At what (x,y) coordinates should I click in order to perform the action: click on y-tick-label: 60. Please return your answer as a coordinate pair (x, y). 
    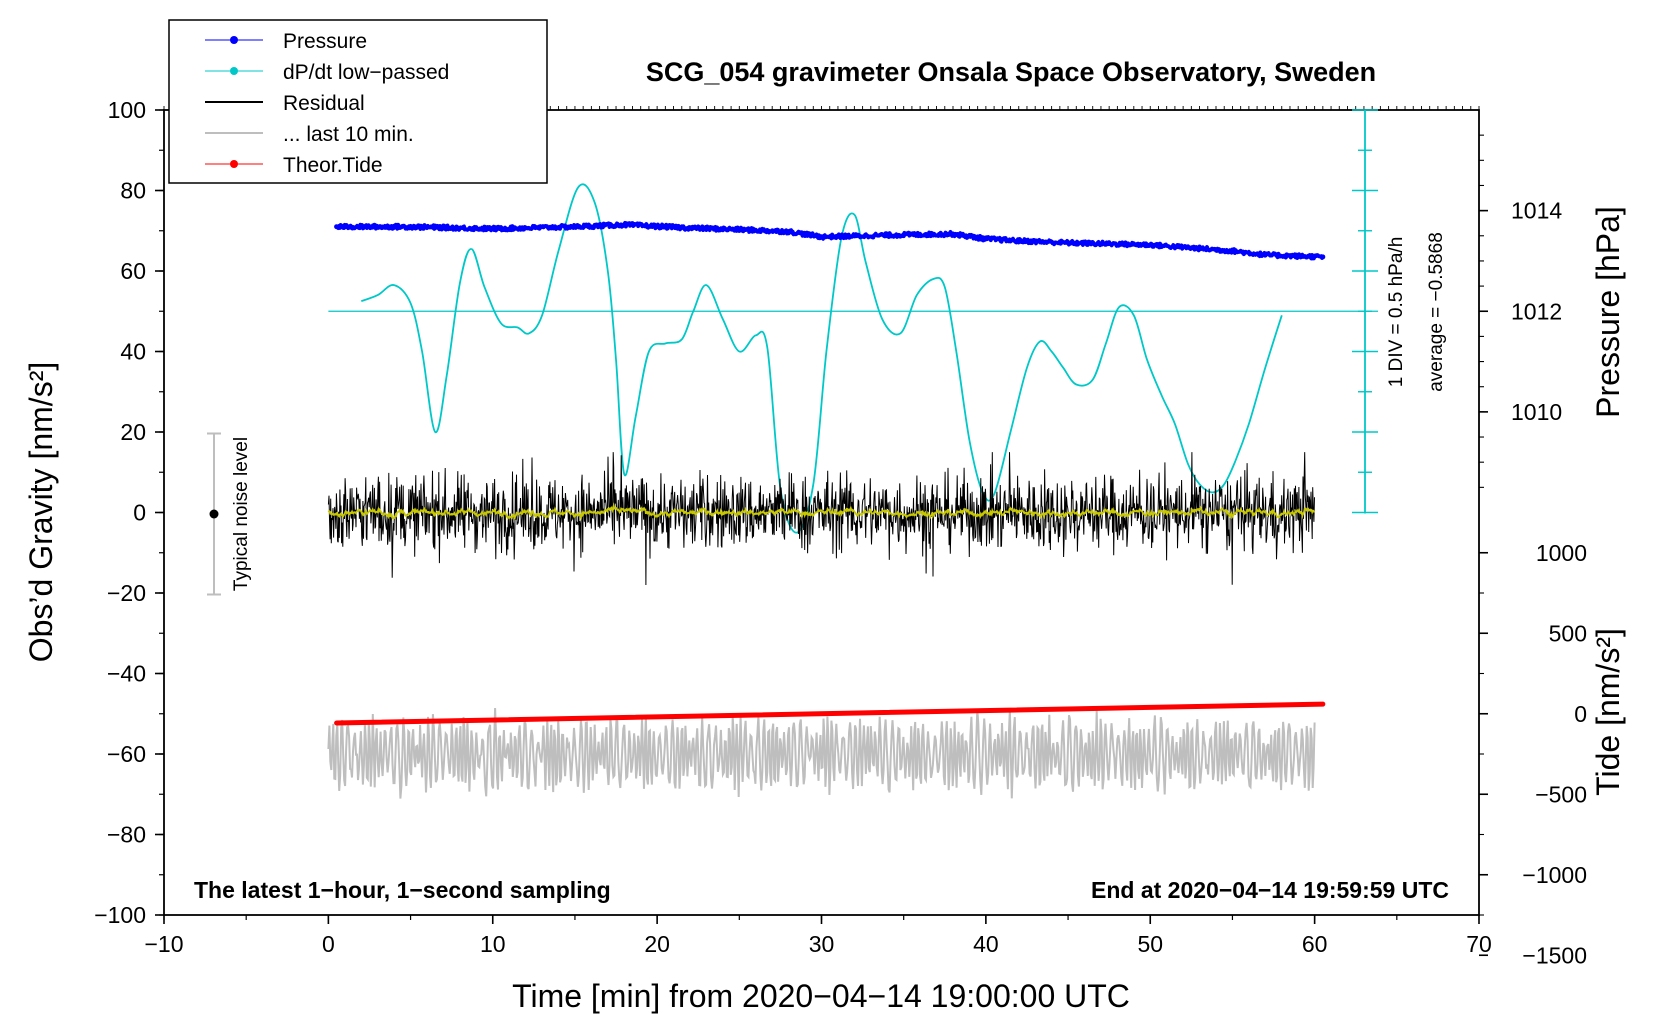
    Looking at the image, I should click on (133, 271).